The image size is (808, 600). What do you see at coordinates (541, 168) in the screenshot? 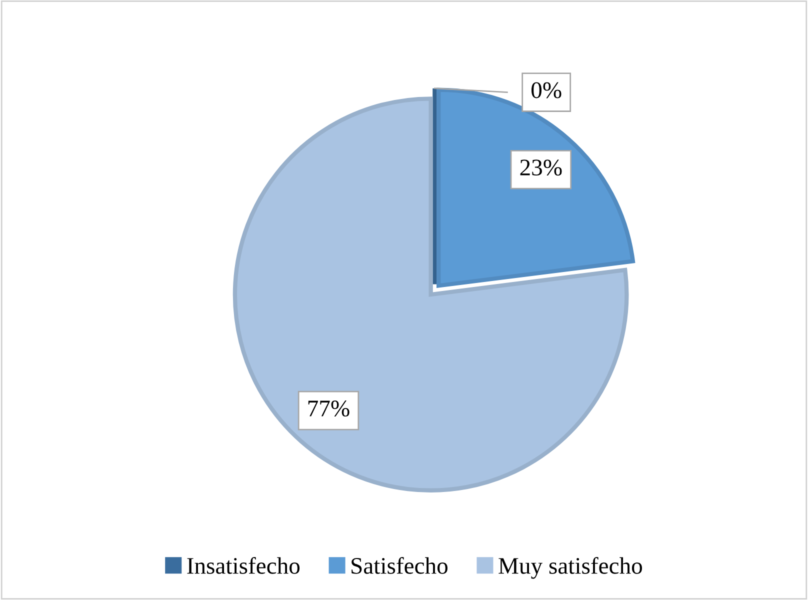
I see `data-label: 23%` at bounding box center [541, 168].